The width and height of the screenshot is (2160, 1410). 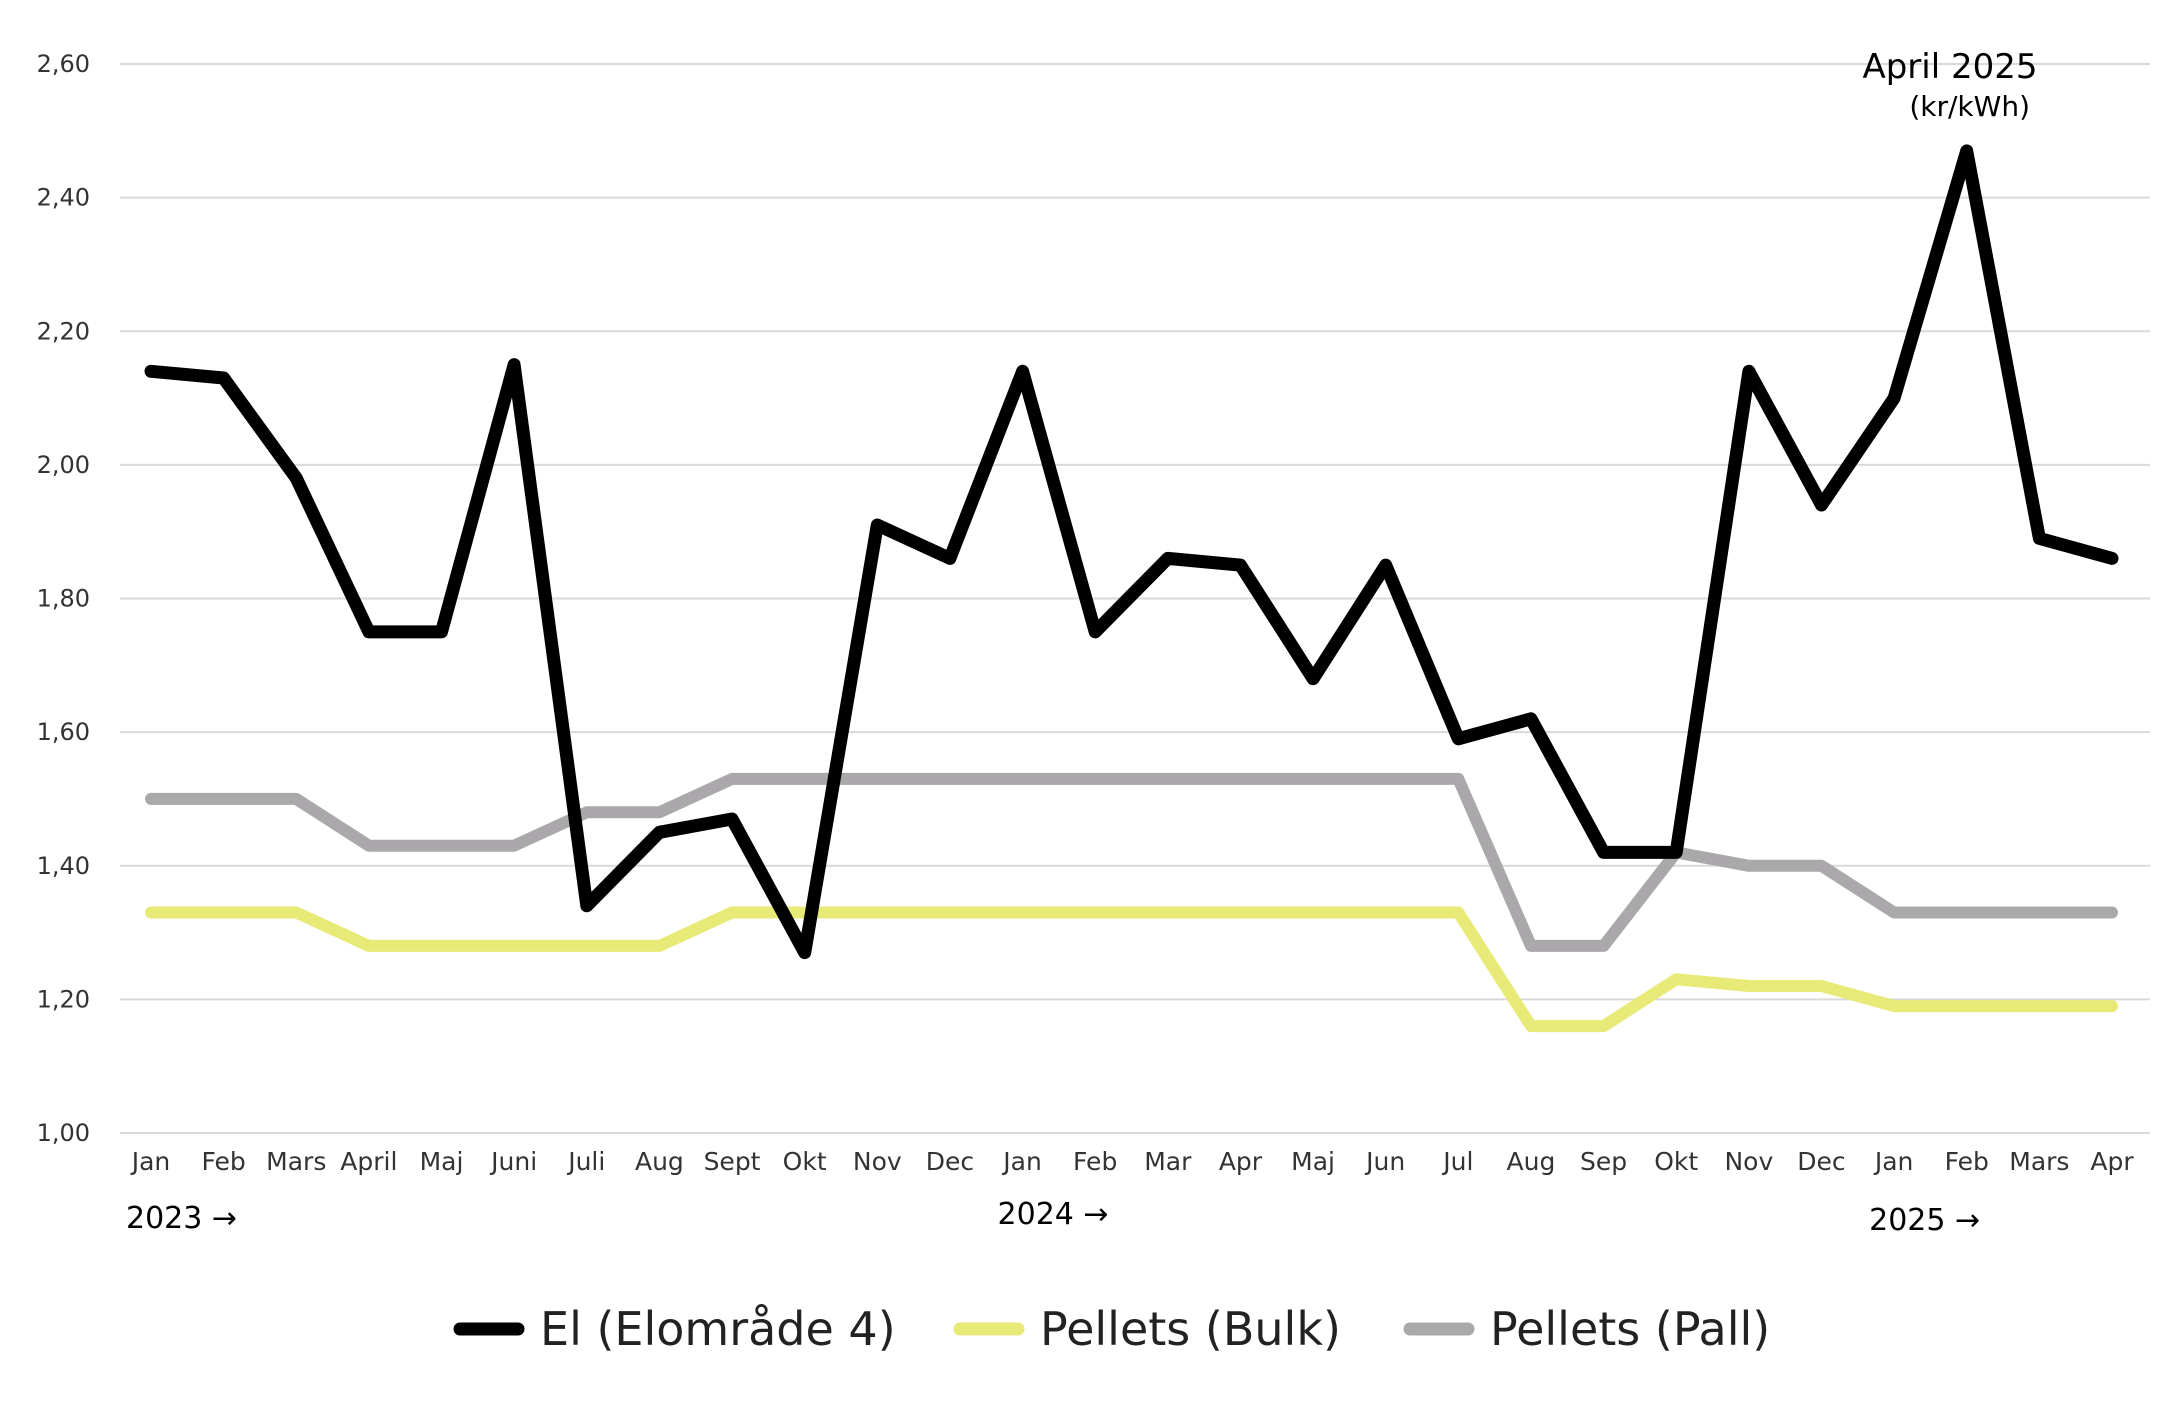 I want to click on y-tick-label: 1,60, so click(x=63, y=732).